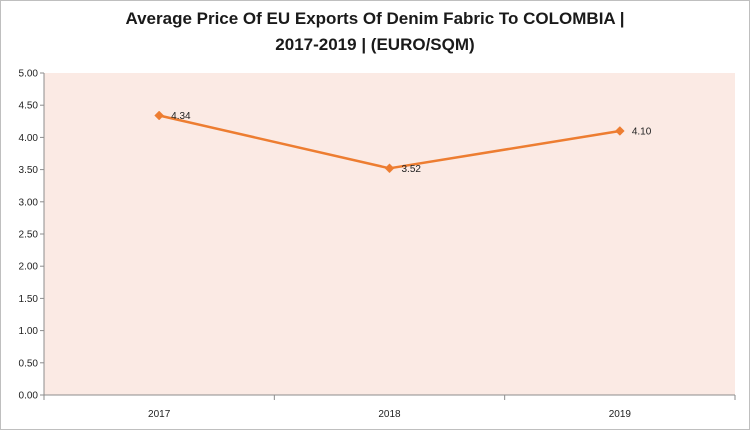 The height and width of the screenshot is (430, 750). Describe the element at coordinates (29, 170) in the screenshot. I see `y-tick-label: 3.50` at that location.